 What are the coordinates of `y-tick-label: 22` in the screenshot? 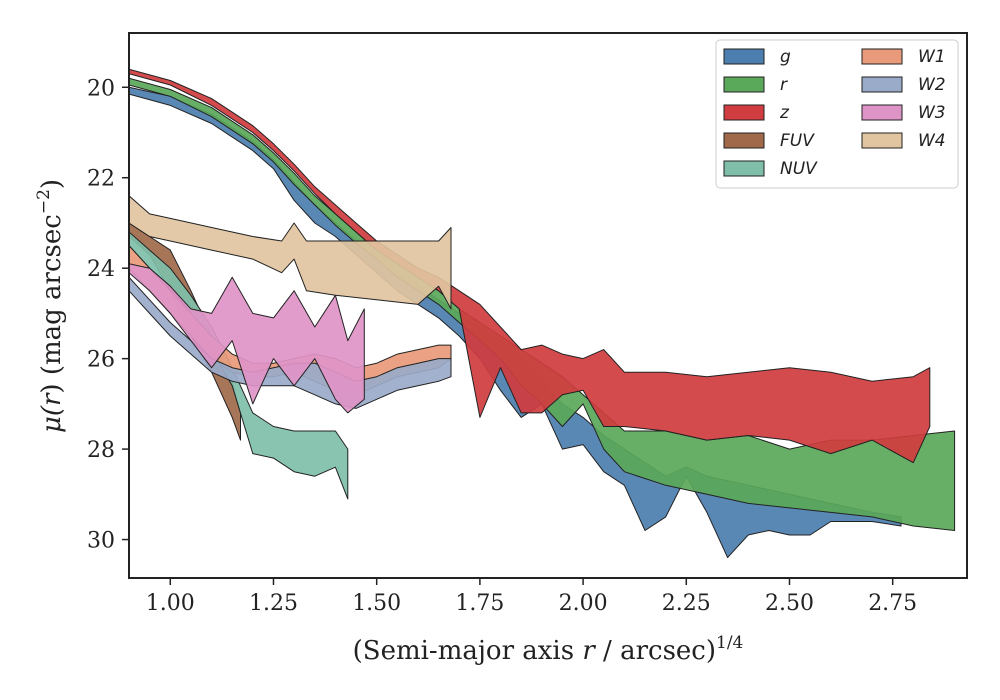 It's located at (101, 179).